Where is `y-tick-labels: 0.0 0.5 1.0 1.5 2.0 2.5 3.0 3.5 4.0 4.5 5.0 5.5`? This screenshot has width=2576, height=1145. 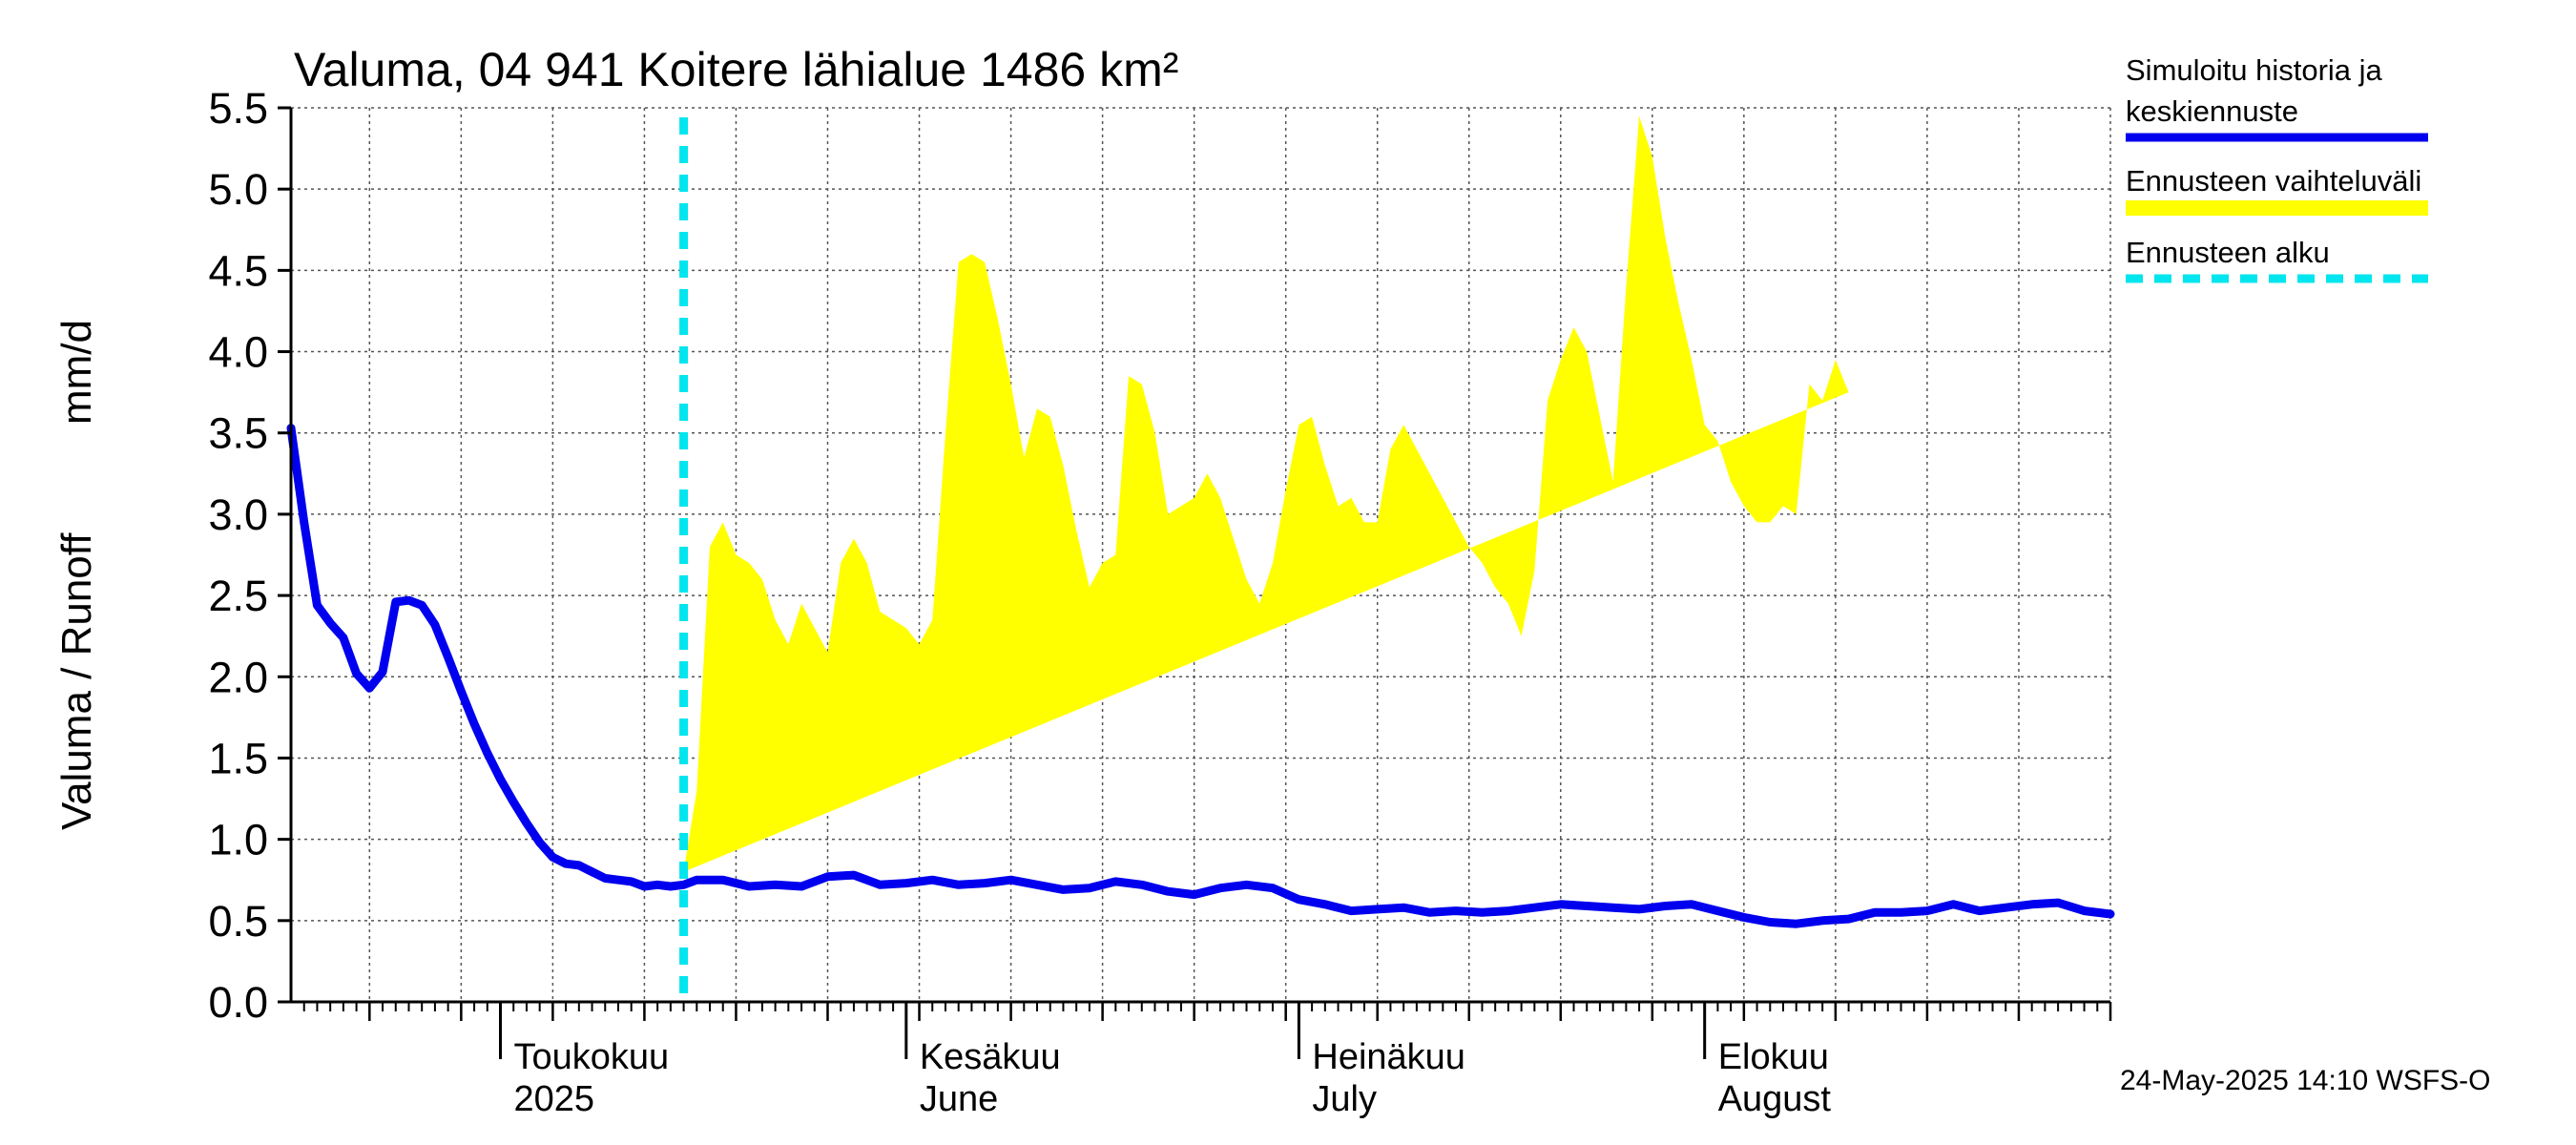
y-tick-labels: 0.0 0.5 1.0 1.5 2.0 2.5 3.0 3.5 4.0 4.5 5.0 5.5 is located at coordinates (238, 555).